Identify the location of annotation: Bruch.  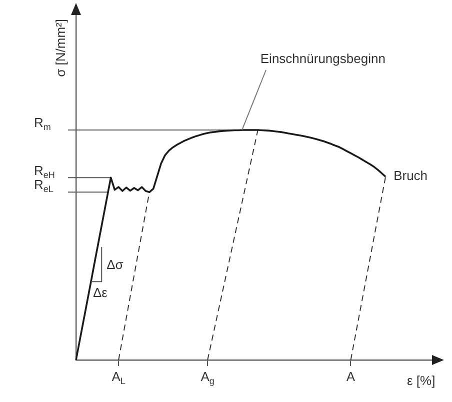
(411, 175).